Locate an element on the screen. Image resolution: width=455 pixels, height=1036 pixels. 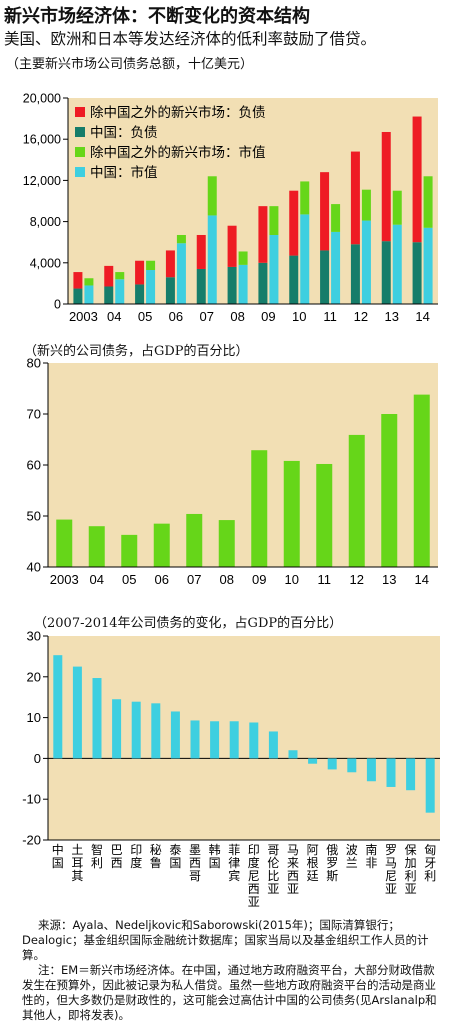
x-tick-label-group: 韩国 is located at coordinates (215, 856).